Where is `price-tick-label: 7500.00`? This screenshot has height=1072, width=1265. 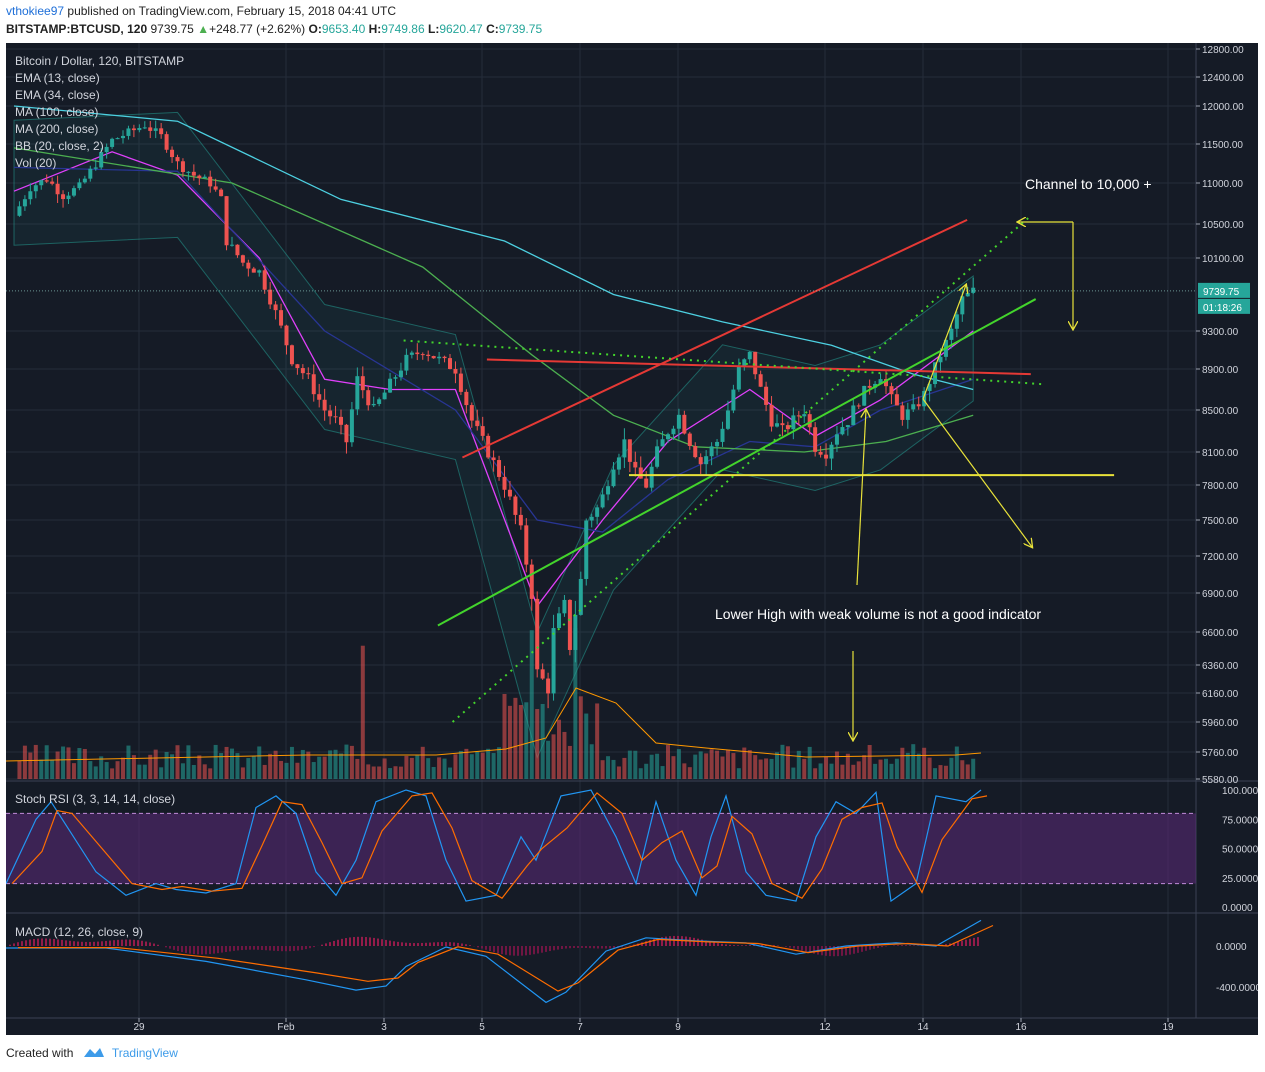 price-tick-label: 7500.00 is located at coordinates (1220, 521).